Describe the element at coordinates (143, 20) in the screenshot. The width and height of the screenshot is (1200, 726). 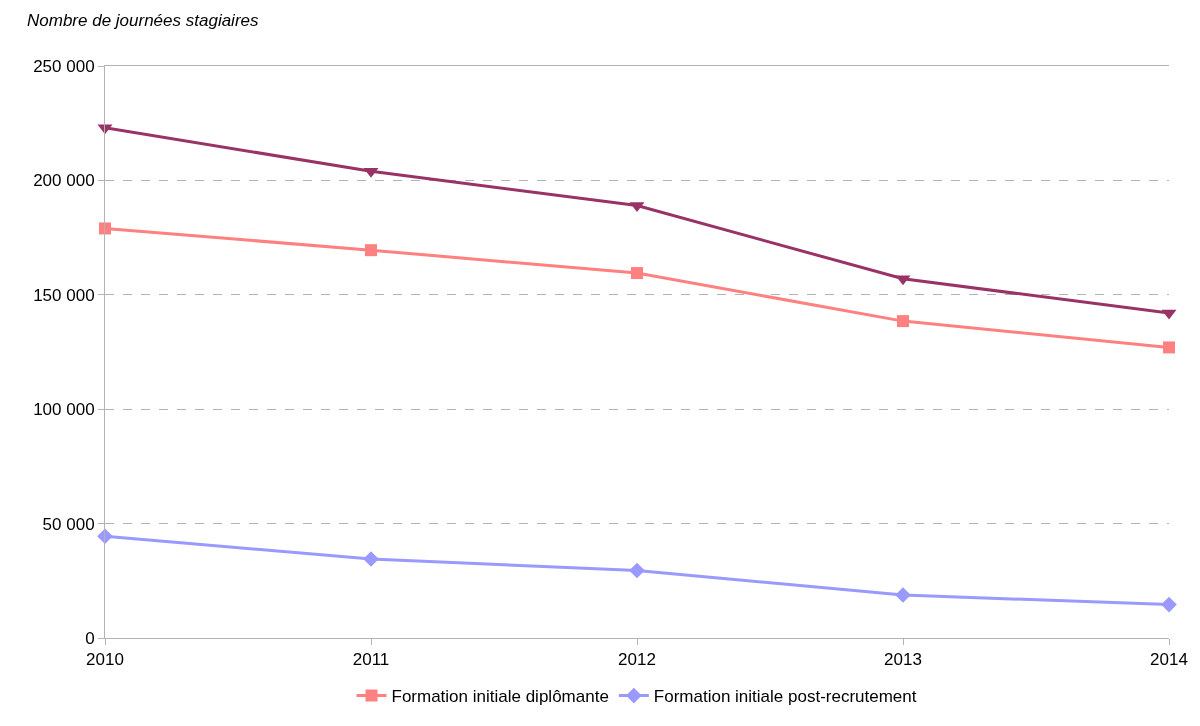
I see `y-axis-title: Nombre de journées stagiaires` at that location.